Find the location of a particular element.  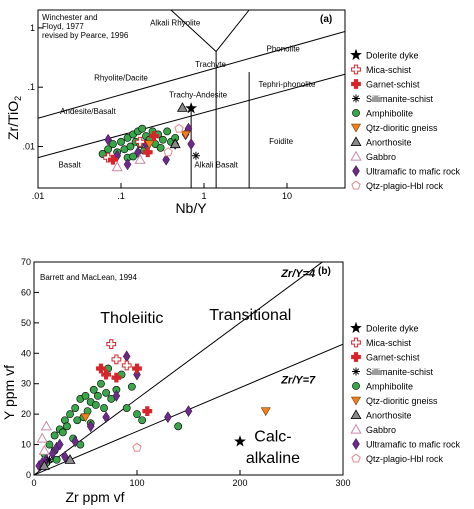

legend-label: Amphibolite is located at coordinates (389, 114).